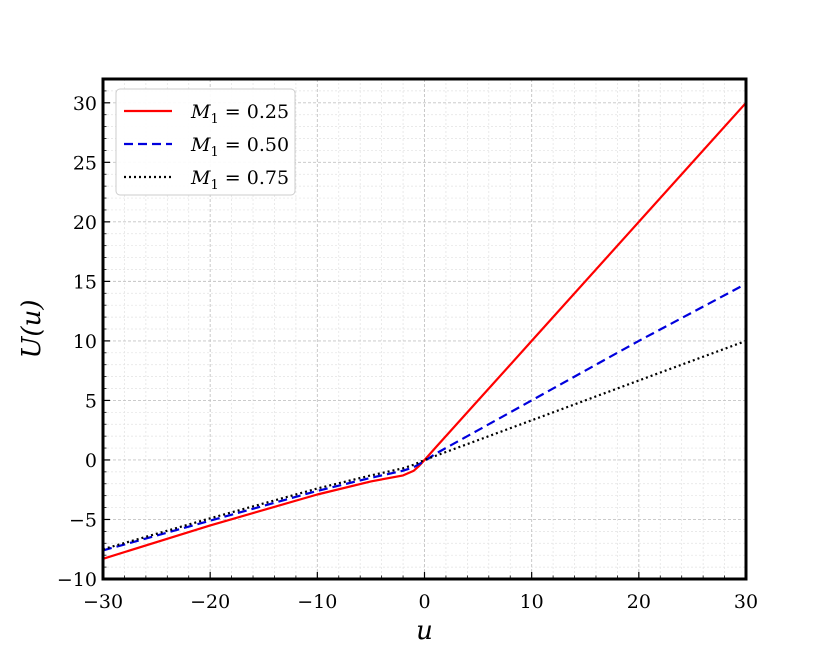 The height and width of the screenshot is (664, 830). I want to click on x-tick-labels: −30 −20 −10 0 10 20 30, so click(420, 602).